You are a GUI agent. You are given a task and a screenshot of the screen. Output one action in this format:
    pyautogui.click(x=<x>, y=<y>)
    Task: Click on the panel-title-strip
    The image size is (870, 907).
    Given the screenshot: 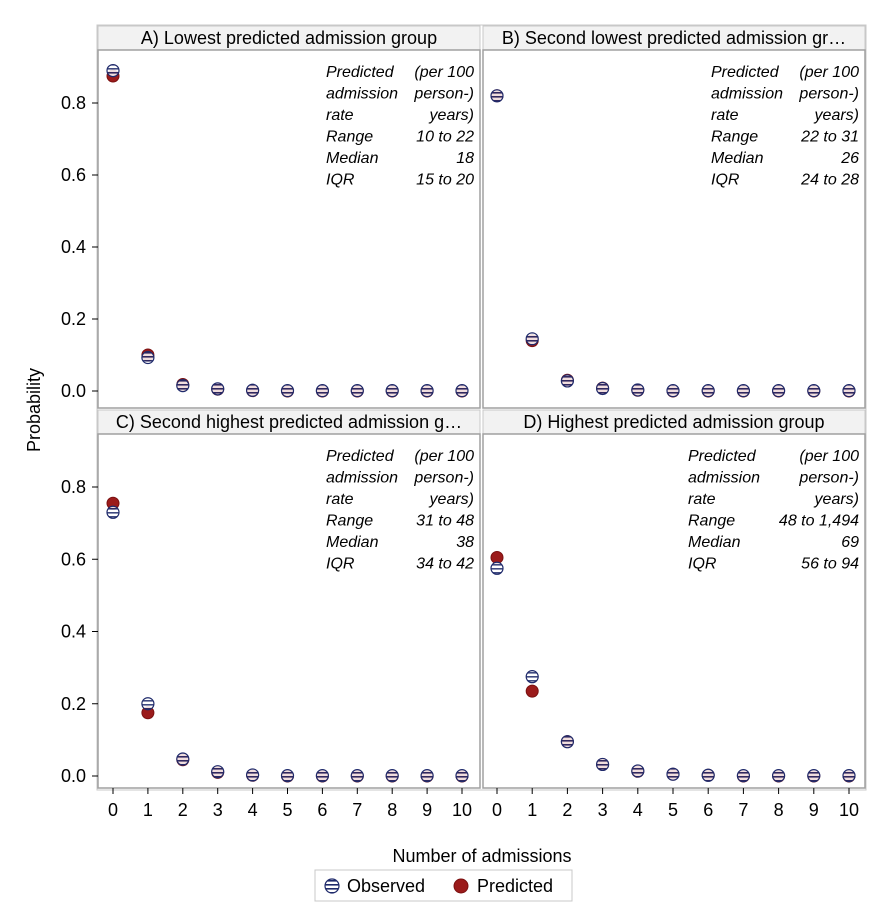 What is the action you would take?
    pyautogui.click(x=674, y=38)
    